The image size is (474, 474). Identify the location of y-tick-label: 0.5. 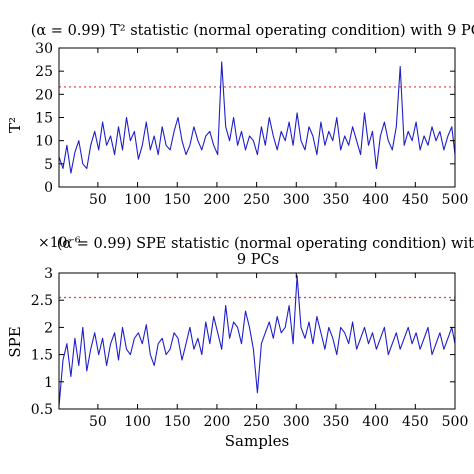
(42, 410).